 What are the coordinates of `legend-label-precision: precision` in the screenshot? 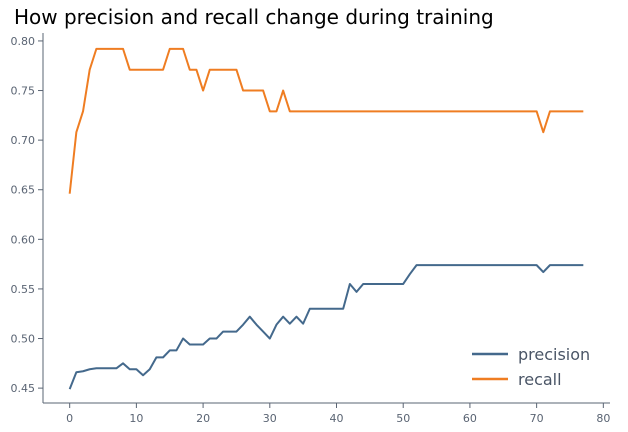 It's located at (554, 354).